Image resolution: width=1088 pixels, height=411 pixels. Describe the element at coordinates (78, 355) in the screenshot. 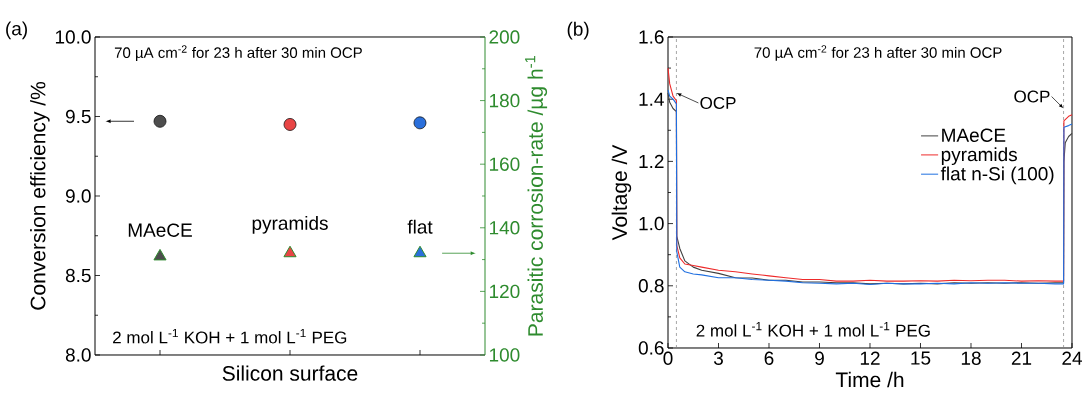

I see `y-tick-label: 8.0` at that location.